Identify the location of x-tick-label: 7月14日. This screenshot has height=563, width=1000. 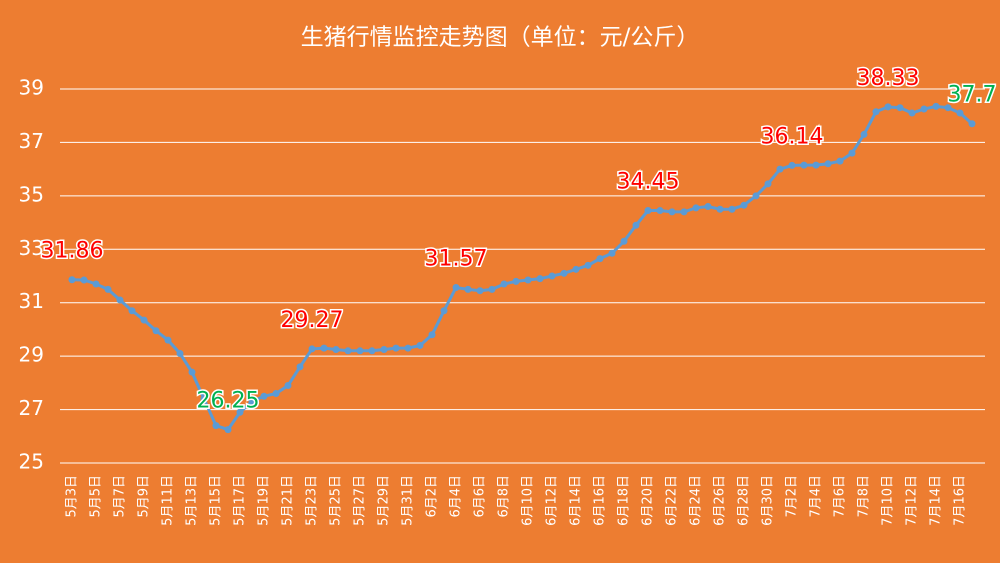
(936, 500).